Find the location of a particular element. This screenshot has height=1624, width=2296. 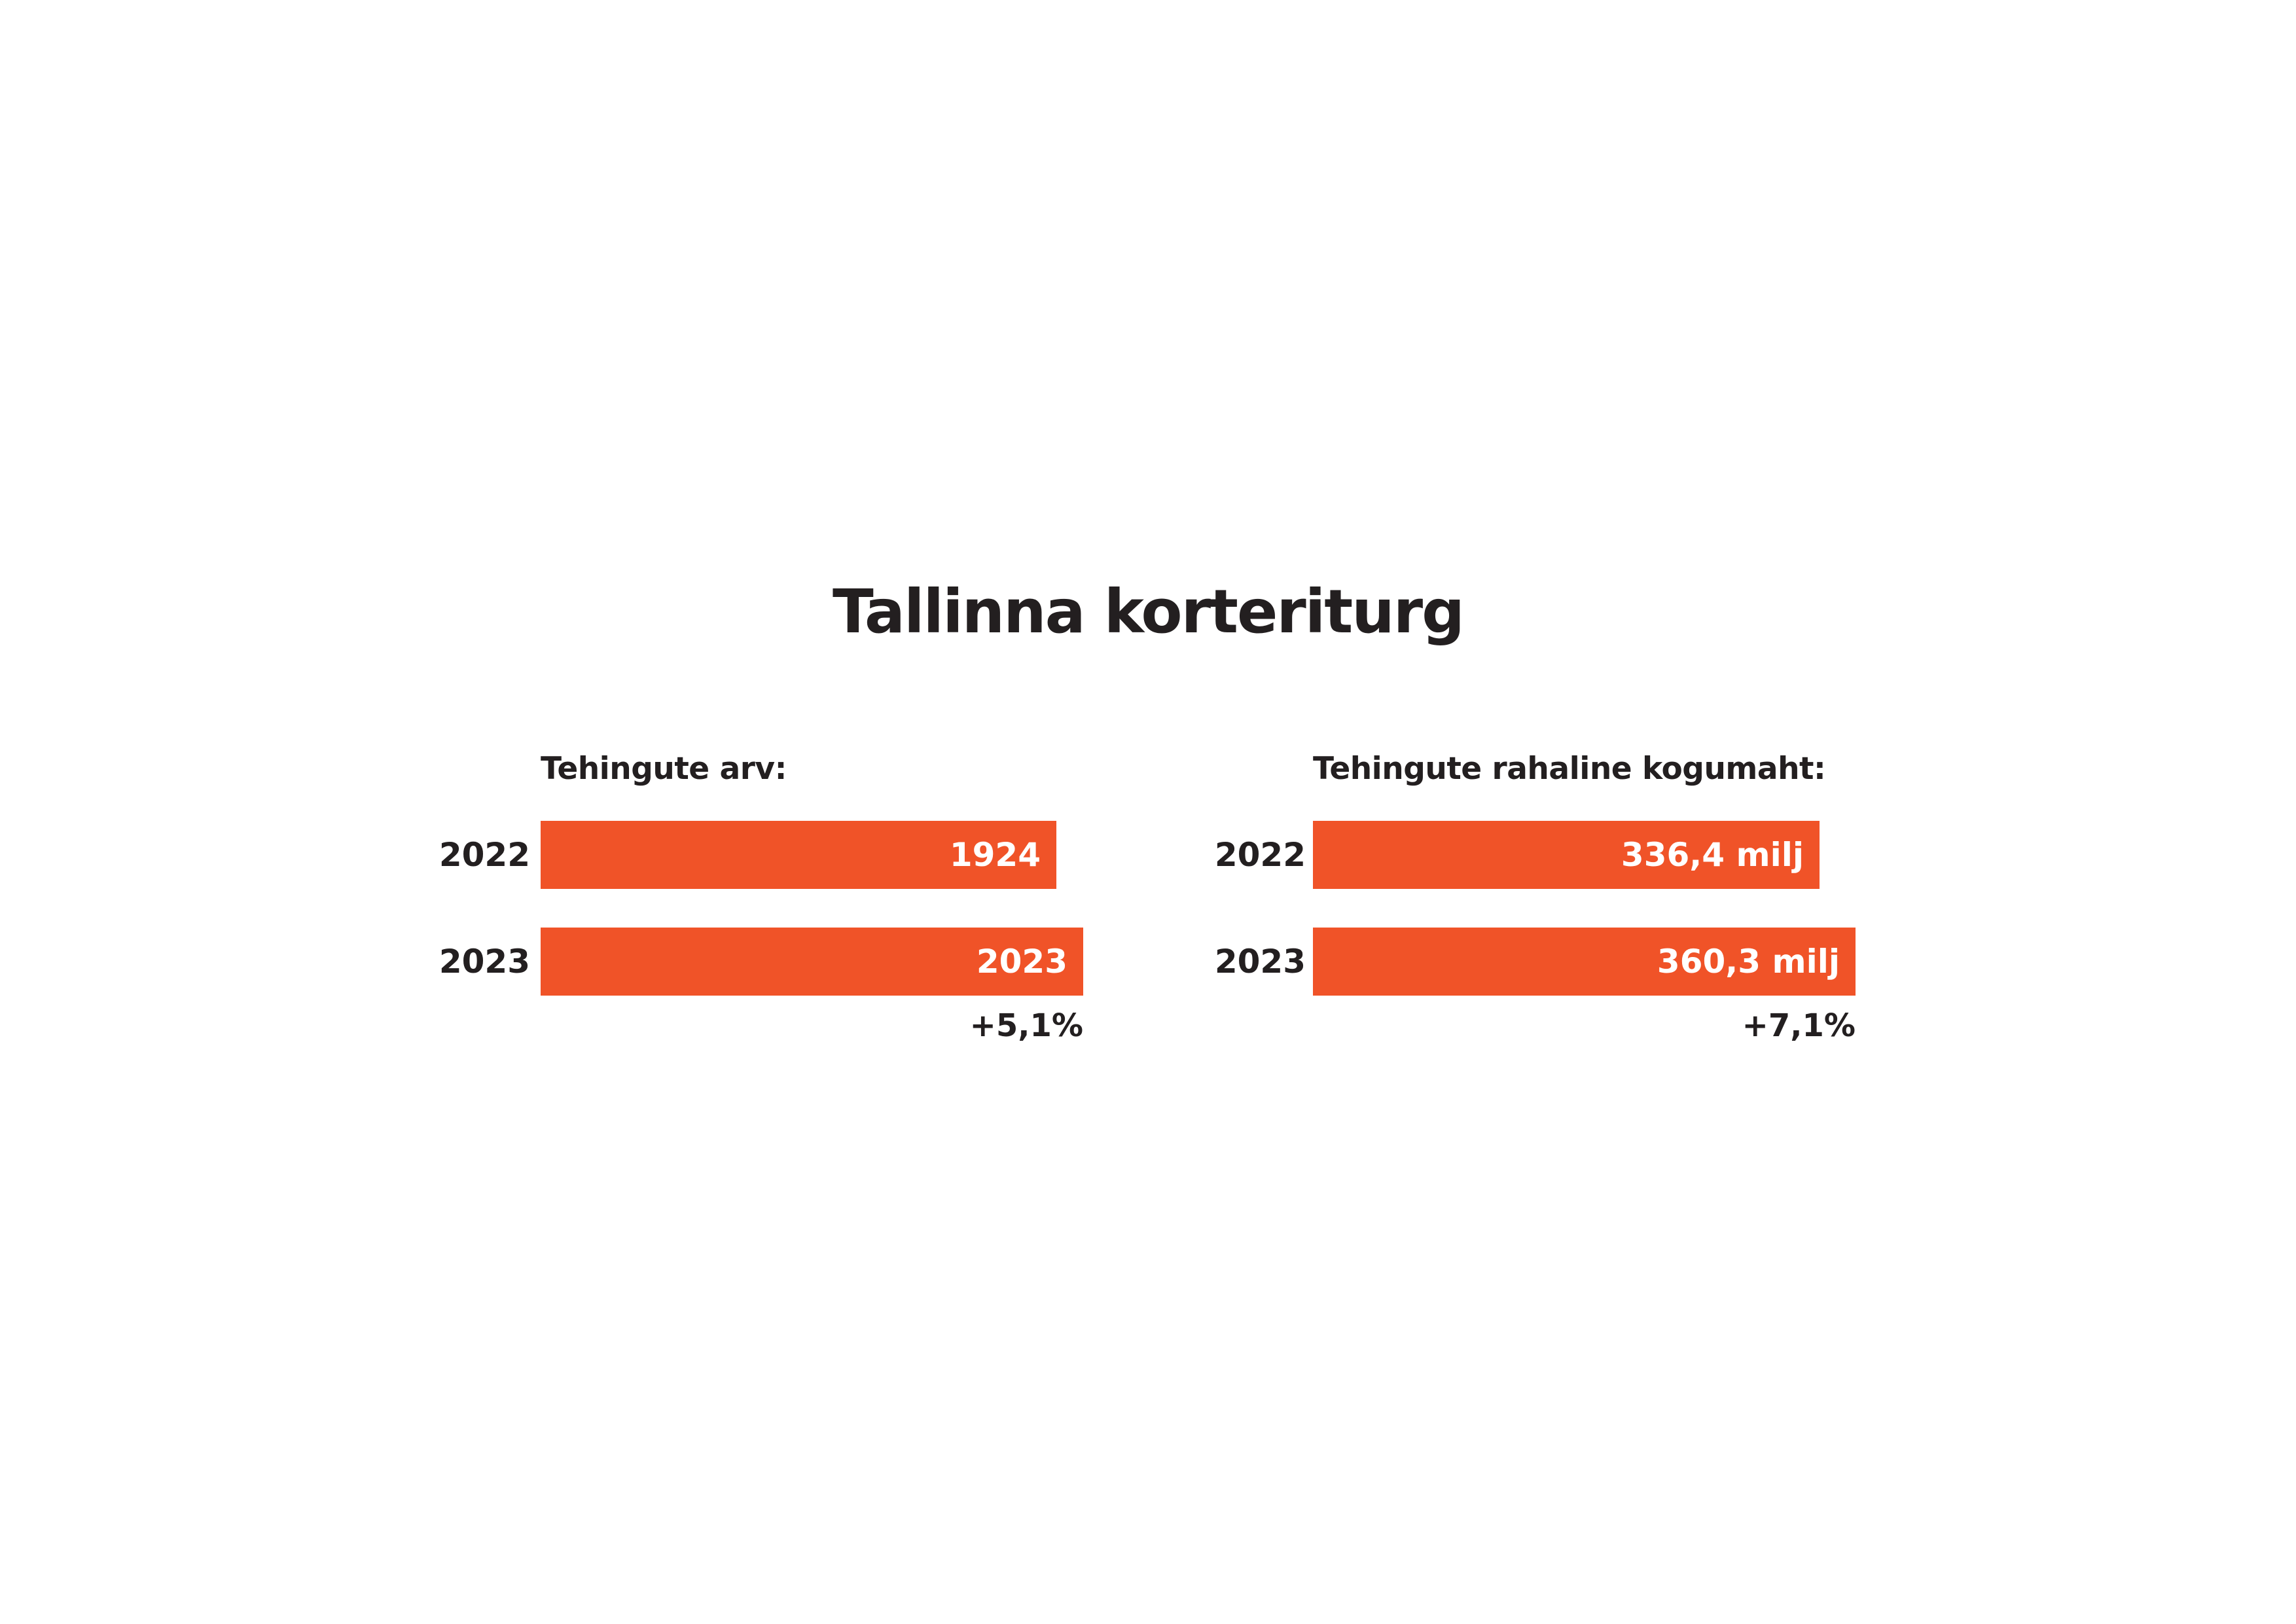

change-label: +7,1% is located at coordinates (1799, 1025).